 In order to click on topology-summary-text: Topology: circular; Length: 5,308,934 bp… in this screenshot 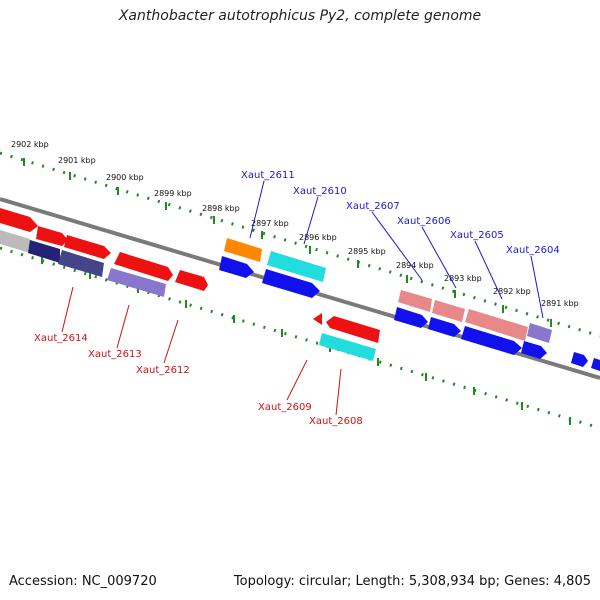, I will do `click(412, 581)`.